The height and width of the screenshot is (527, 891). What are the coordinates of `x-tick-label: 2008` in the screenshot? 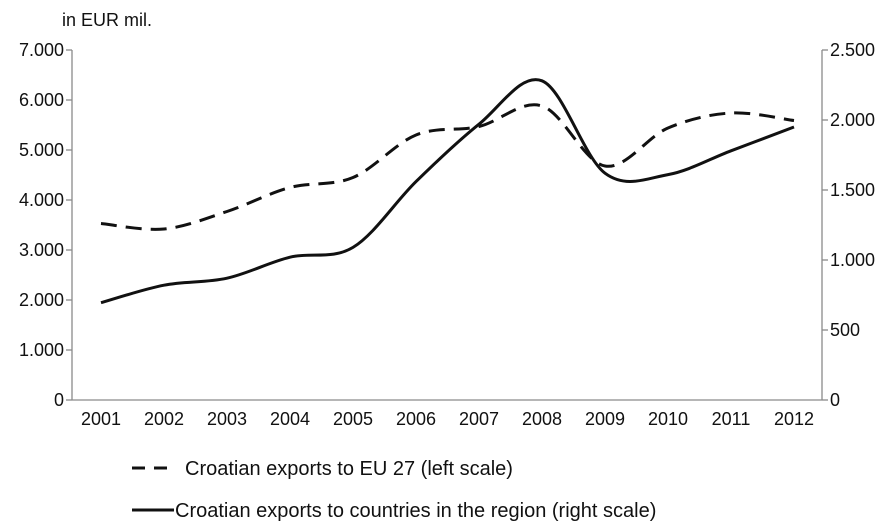 It's located at (542, 419).